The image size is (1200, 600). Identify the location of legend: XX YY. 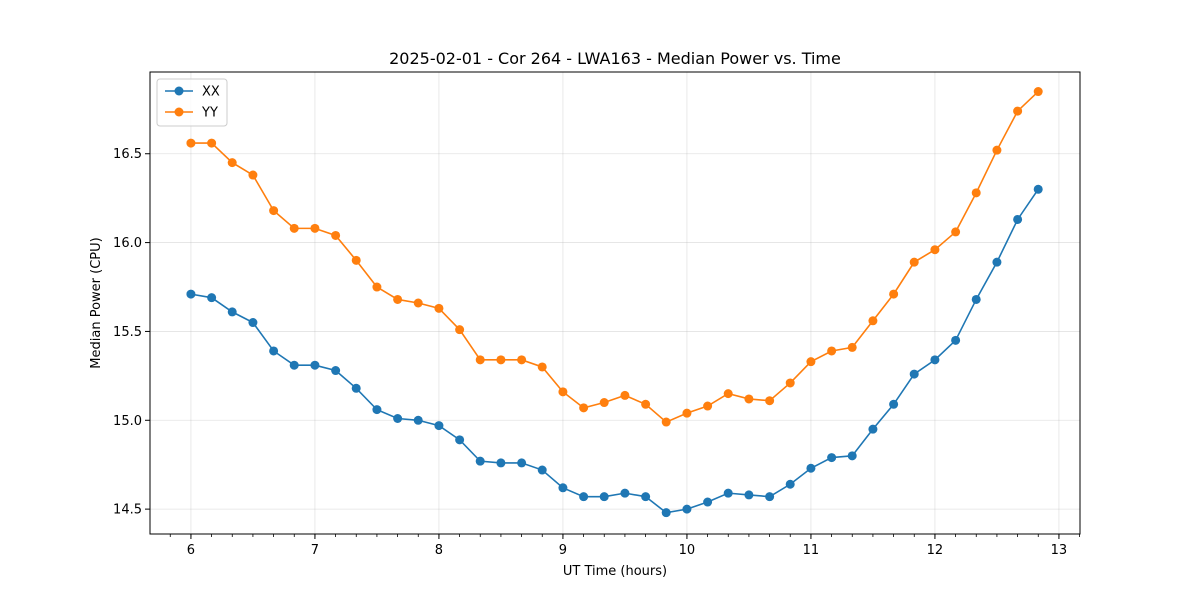
(192, 102).